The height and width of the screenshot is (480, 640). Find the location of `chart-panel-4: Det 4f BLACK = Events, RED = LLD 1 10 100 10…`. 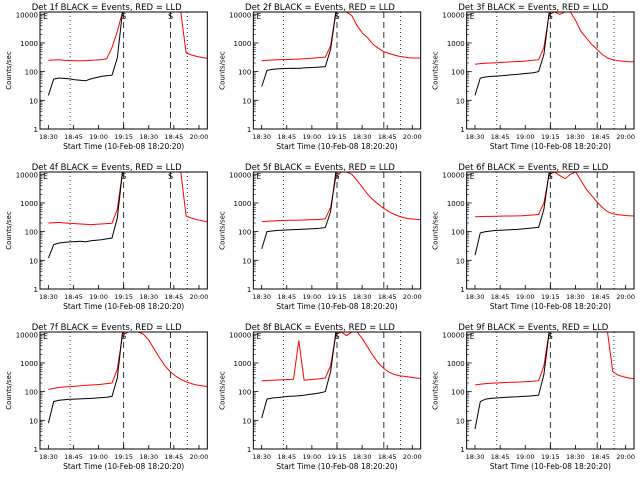

chart-panel-4: Det 4f BLACK = Events, RED = LLD 1 10 100 10… is located at coordinates (106, 237).